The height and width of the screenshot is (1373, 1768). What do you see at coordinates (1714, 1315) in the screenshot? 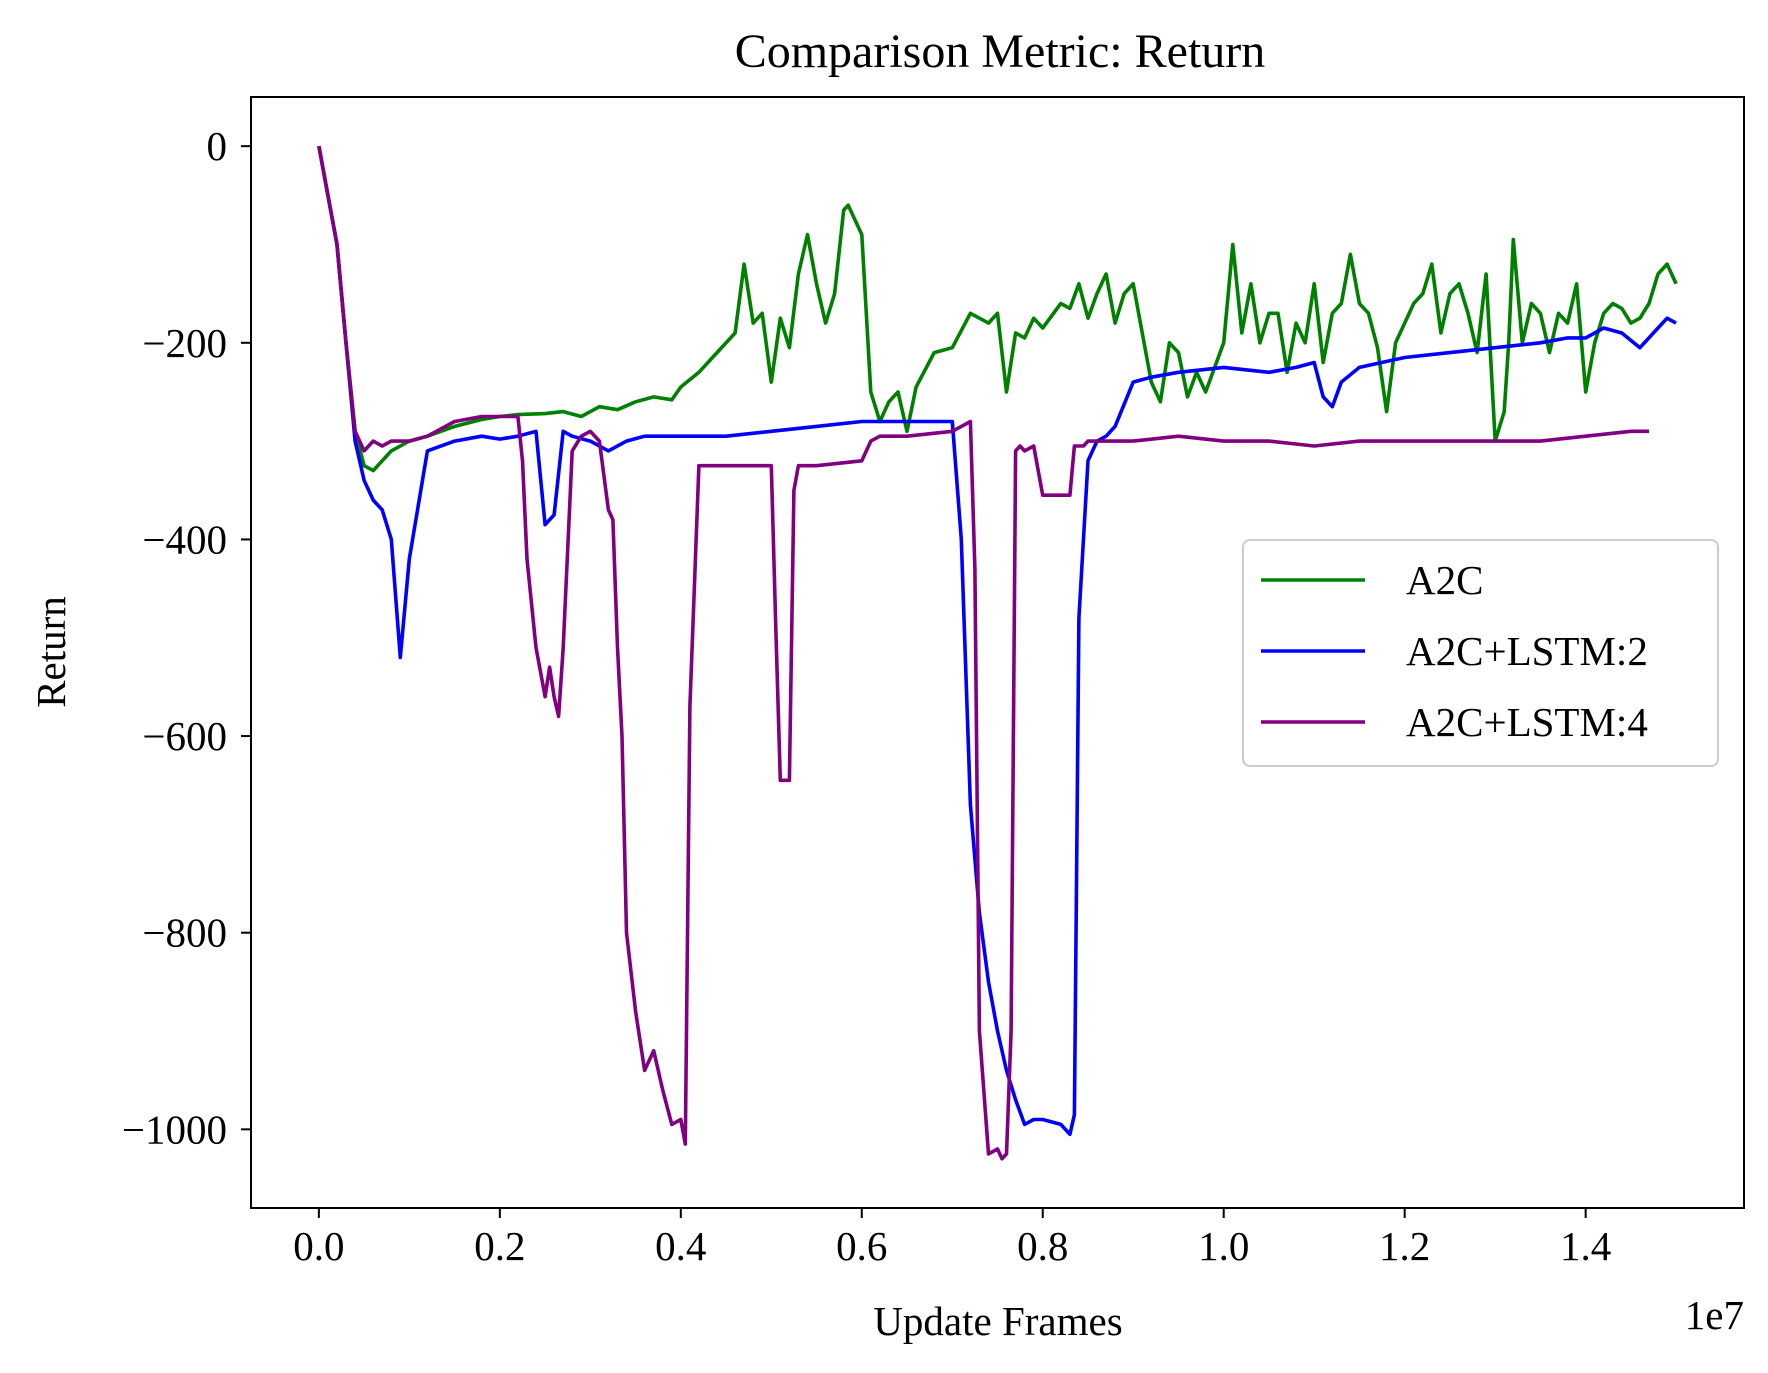
I see `x-axis-offset-label: 1e7` at bounding box center [1714, 1315].